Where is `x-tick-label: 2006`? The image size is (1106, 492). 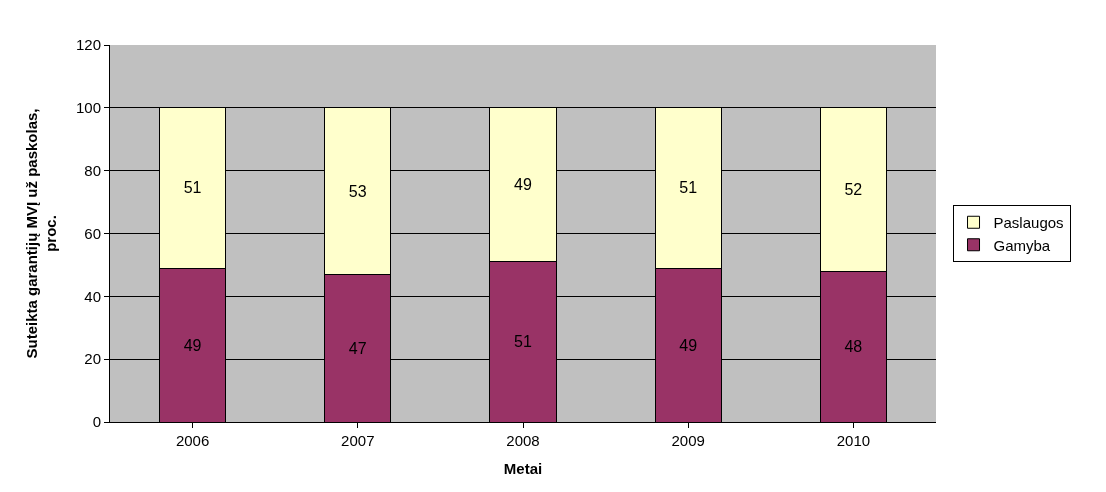
x-tick-label: 2006 is located at coordinates (192, 440).